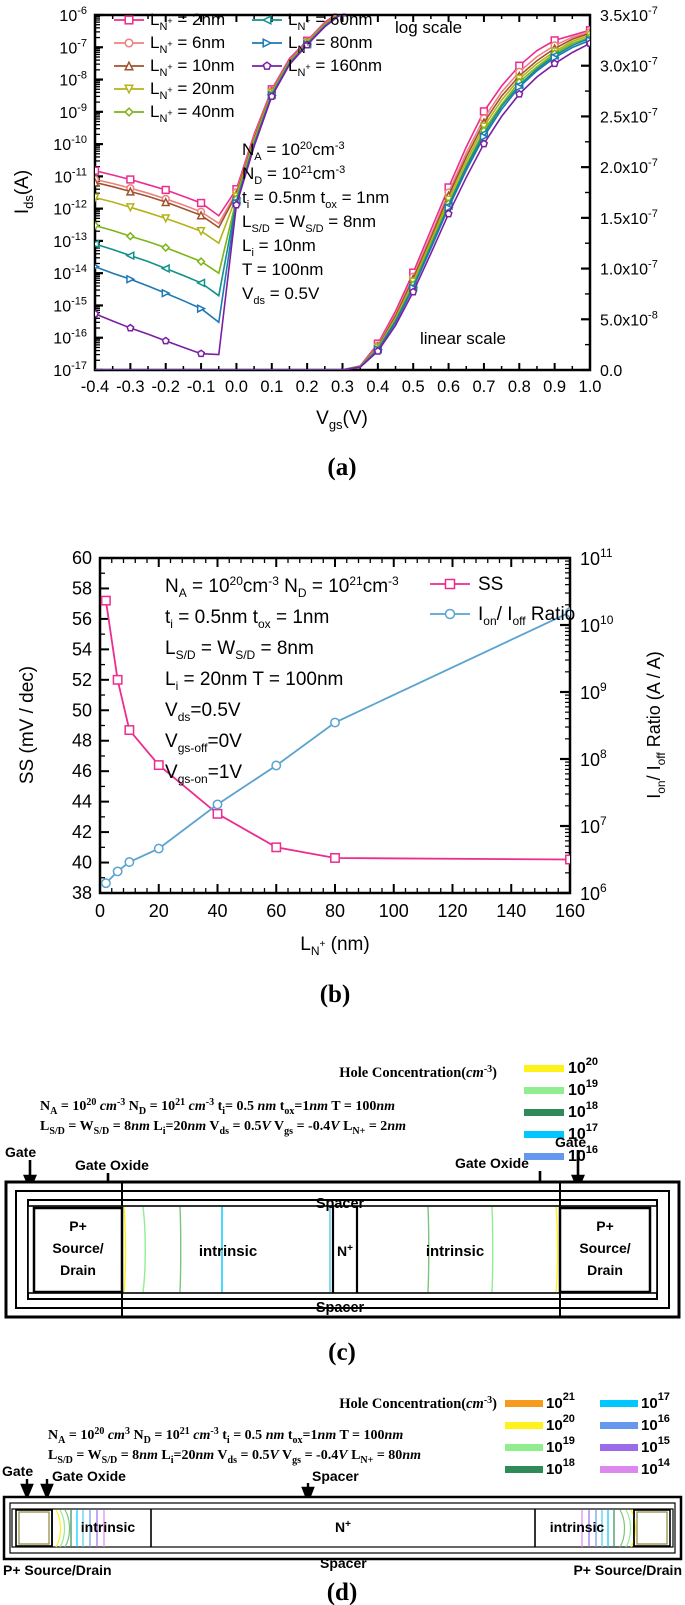 The width and height of the screenshot is (685, 1605). Describe the element at coordinates (217, 911) in the screenshot. I see `x-tick-label: 40` at that location.